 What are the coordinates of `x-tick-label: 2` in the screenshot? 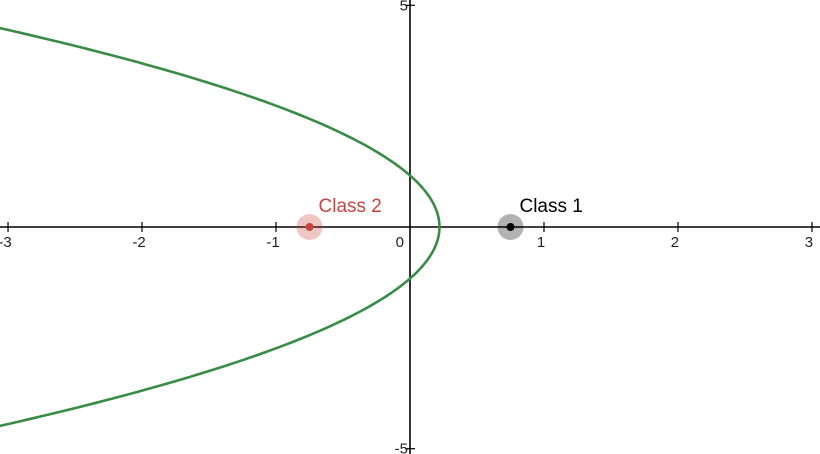 It's located at (675, 242).